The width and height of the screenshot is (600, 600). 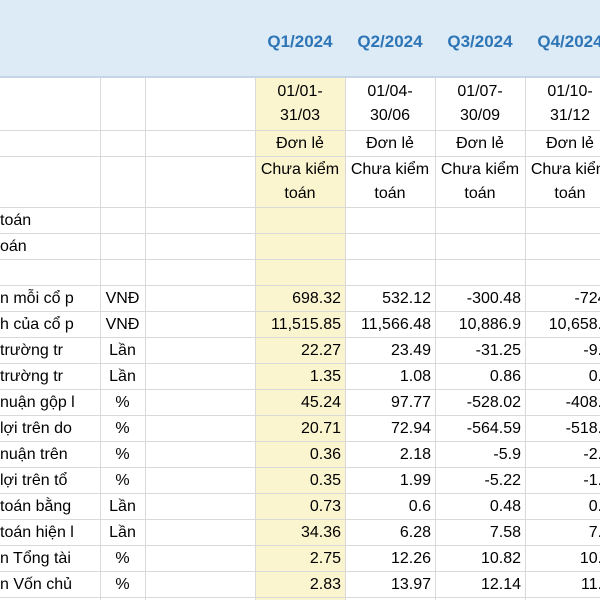 What do you see at coordinates (325, 376) in the screenshot?
I see `value-cell: 1.35` at bounding box center [325, 376].